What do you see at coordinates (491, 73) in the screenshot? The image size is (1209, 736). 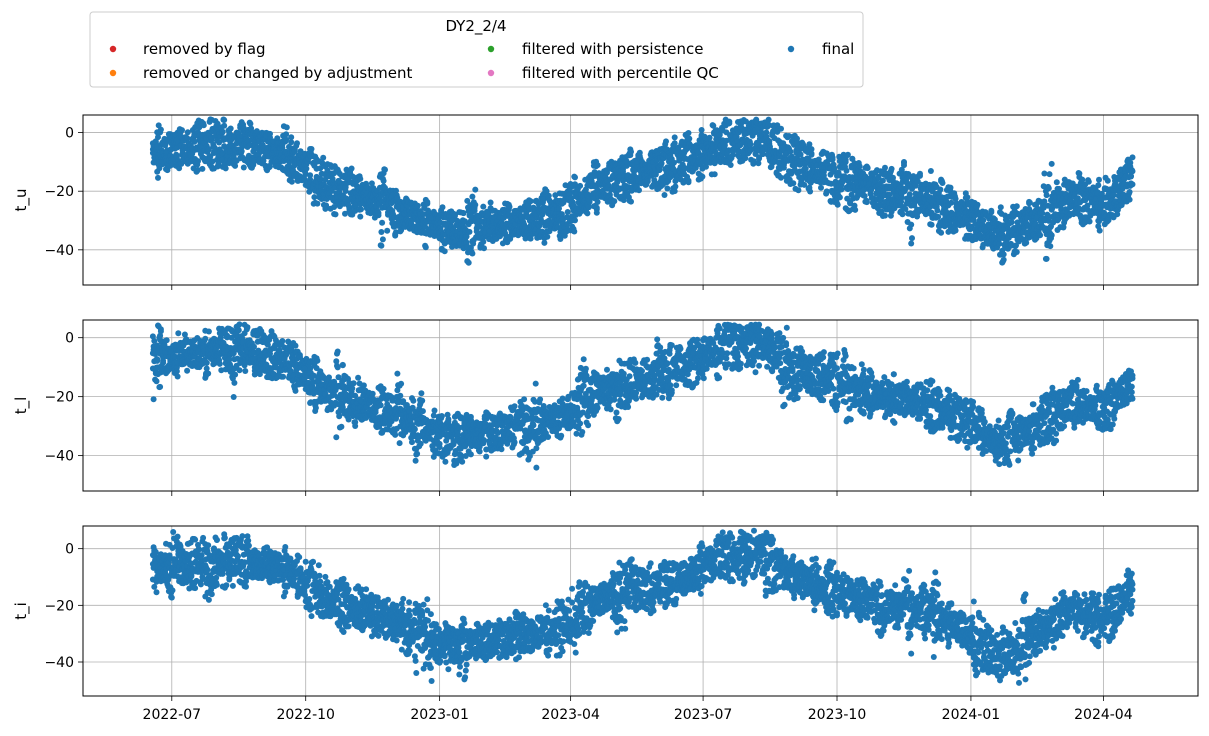 I see `legend-marker` at bounding box center [491, 73].